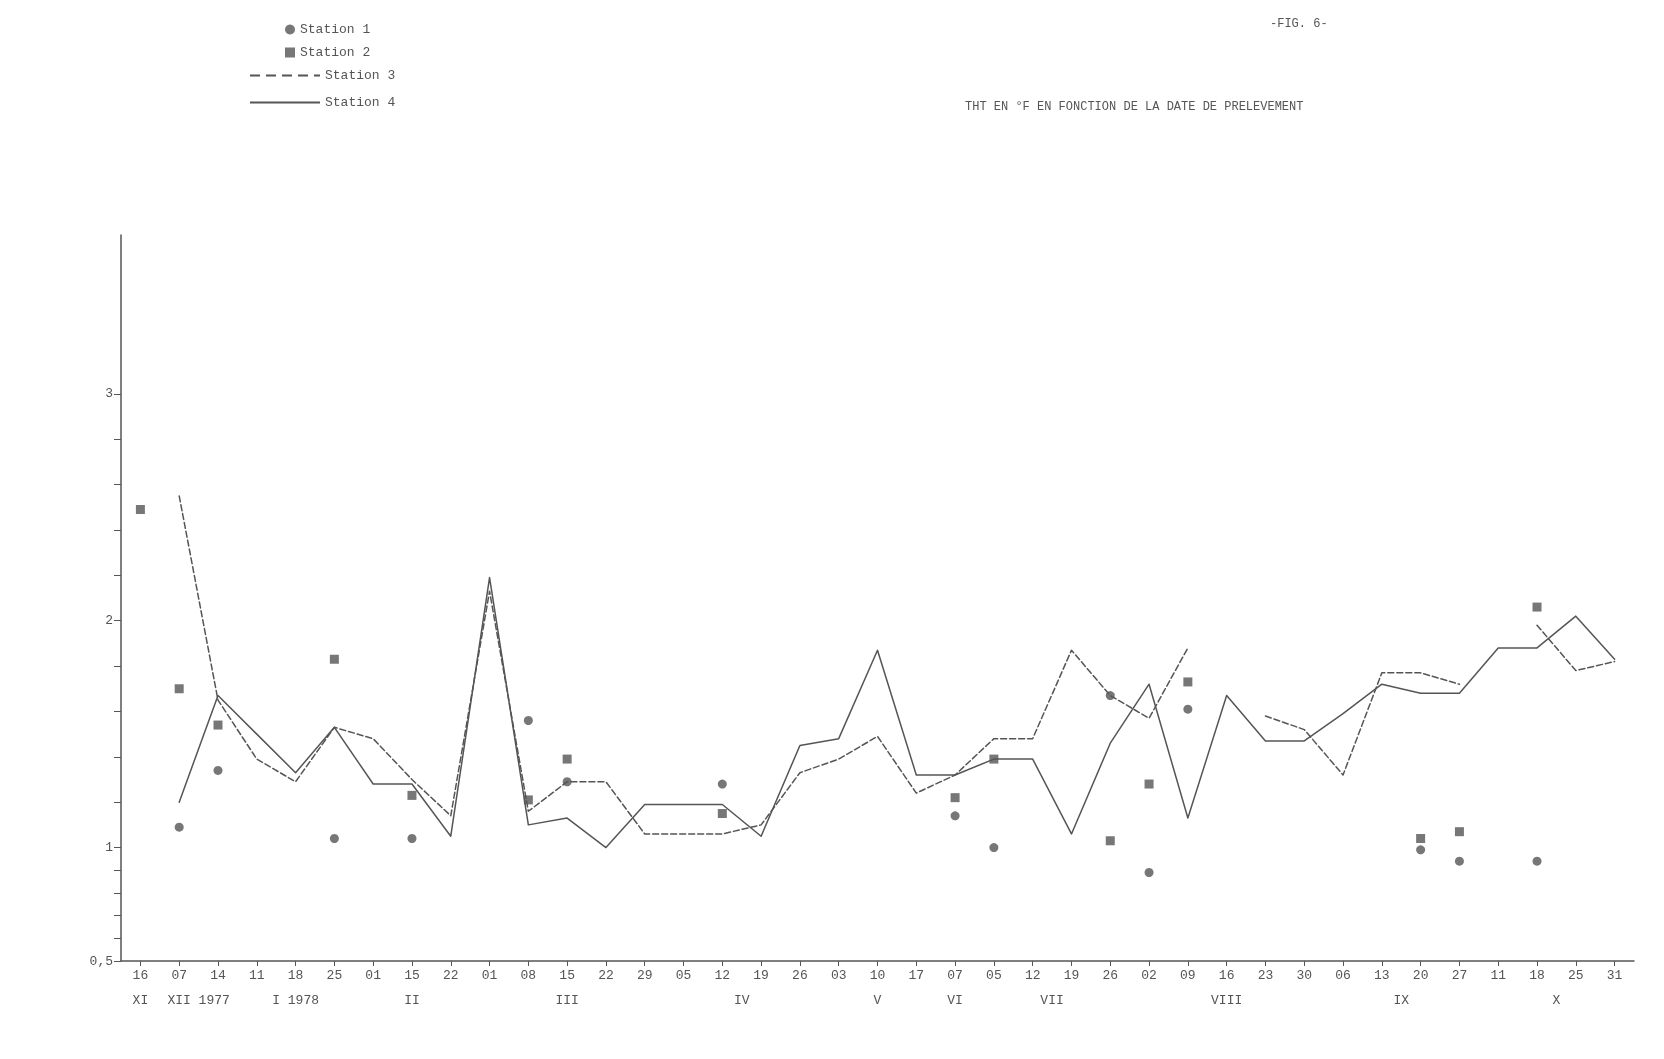  What do you see at coordinates (567, 1000) in the screenshot?
I see `text: III` at bounding box center [567, 1000].